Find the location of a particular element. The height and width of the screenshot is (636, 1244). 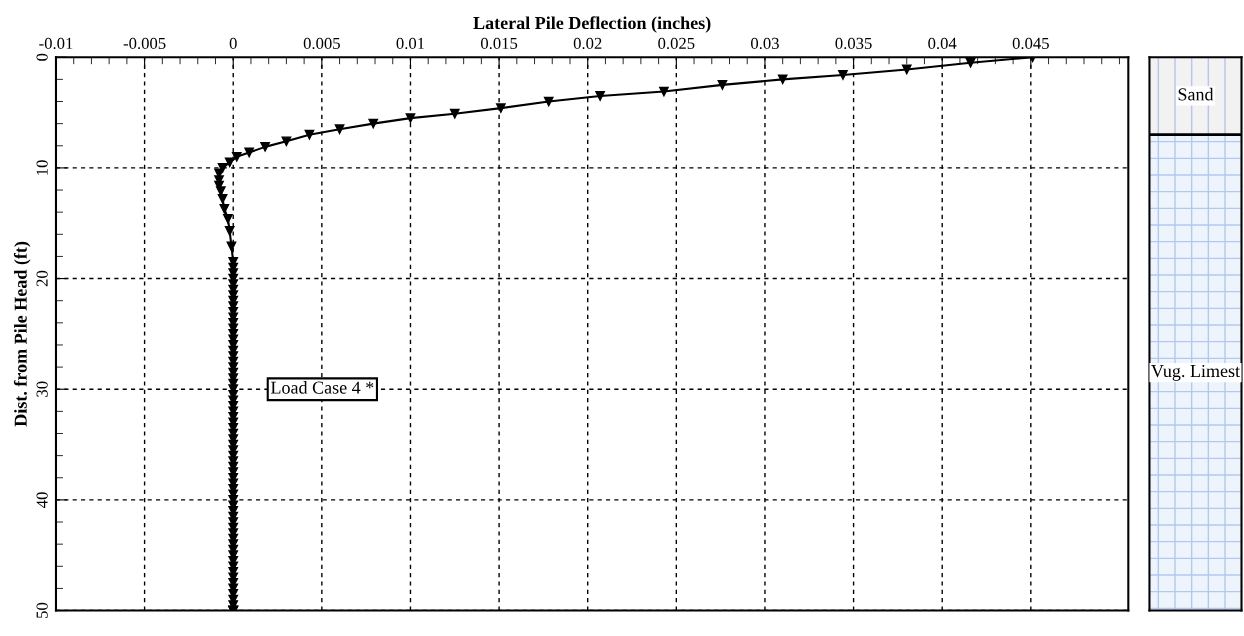

x-tick-label: 0.005 is located at coordinates (321, 43).